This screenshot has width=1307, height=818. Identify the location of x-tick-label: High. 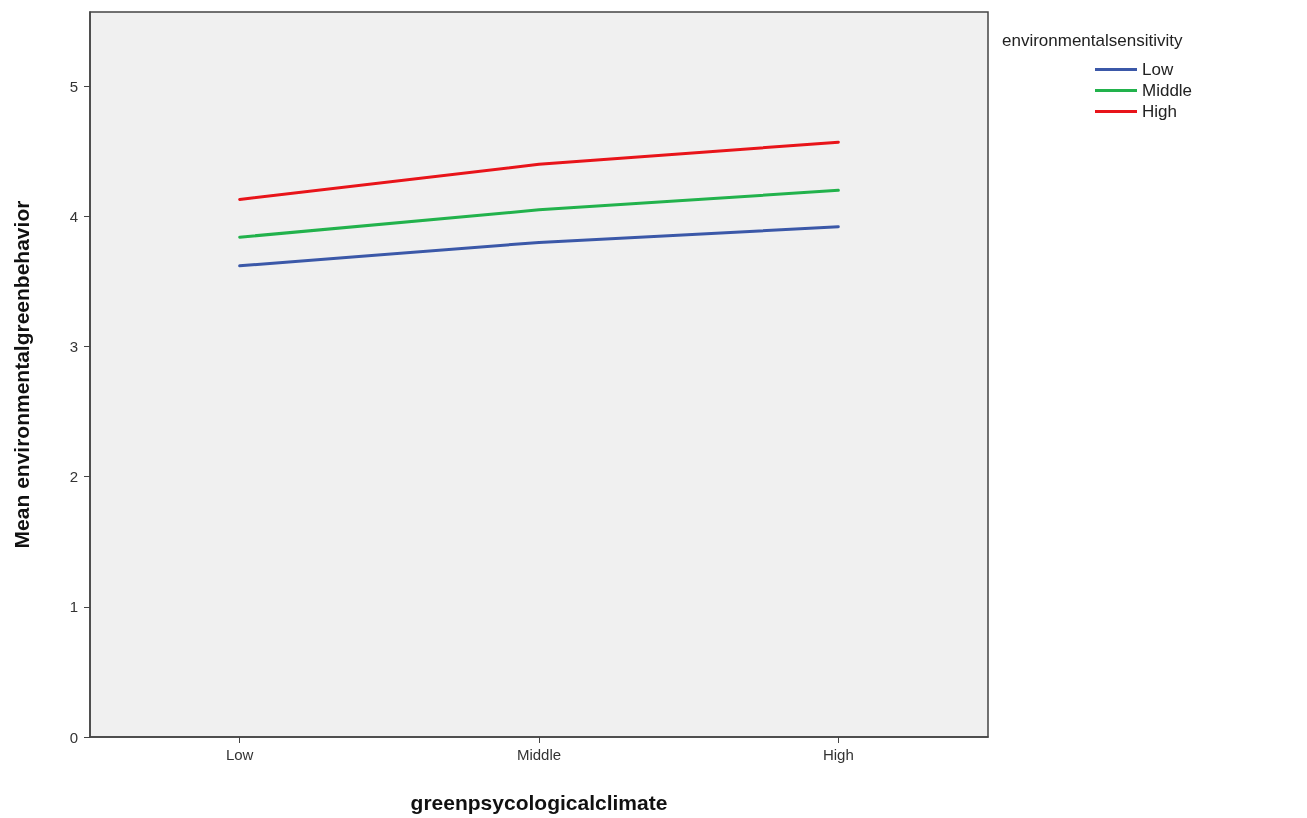
(838, 754).